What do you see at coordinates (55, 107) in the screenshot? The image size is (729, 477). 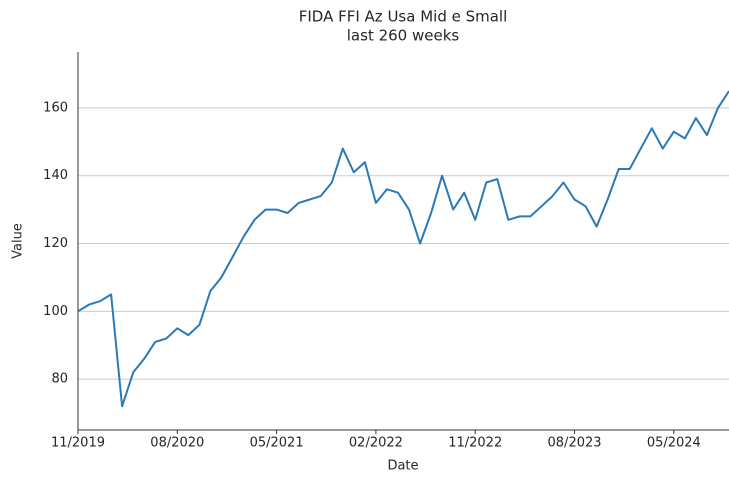 I see `y-tick-label: 160` at bounding box center [55, 107].